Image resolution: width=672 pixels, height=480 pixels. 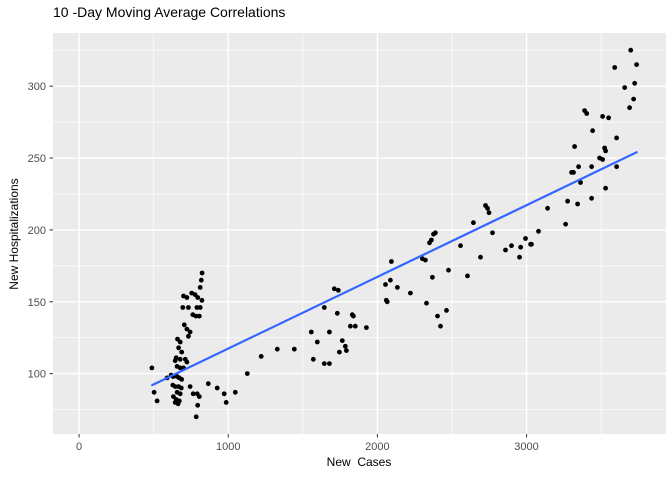 What do you see at coordinates (526, 447) in the screenshot?
I see `x-tick-label: 3000` at bounding box center [526, 447].